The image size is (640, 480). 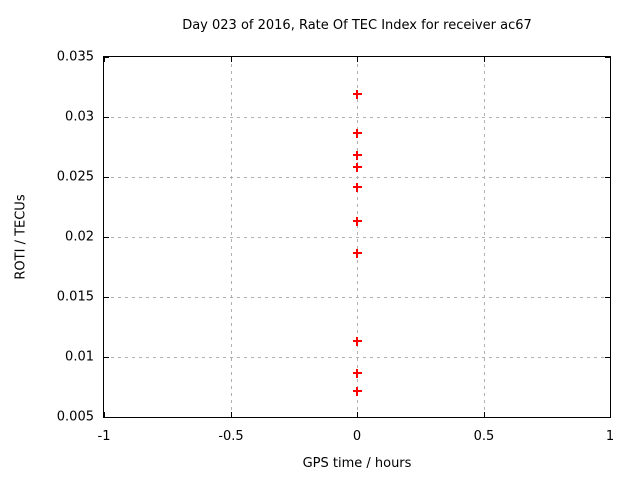 What do you see at coordinates (484, 436) in the screenshot?
I see `x-tick-label: 0.5` at bounding box center [484, 436].